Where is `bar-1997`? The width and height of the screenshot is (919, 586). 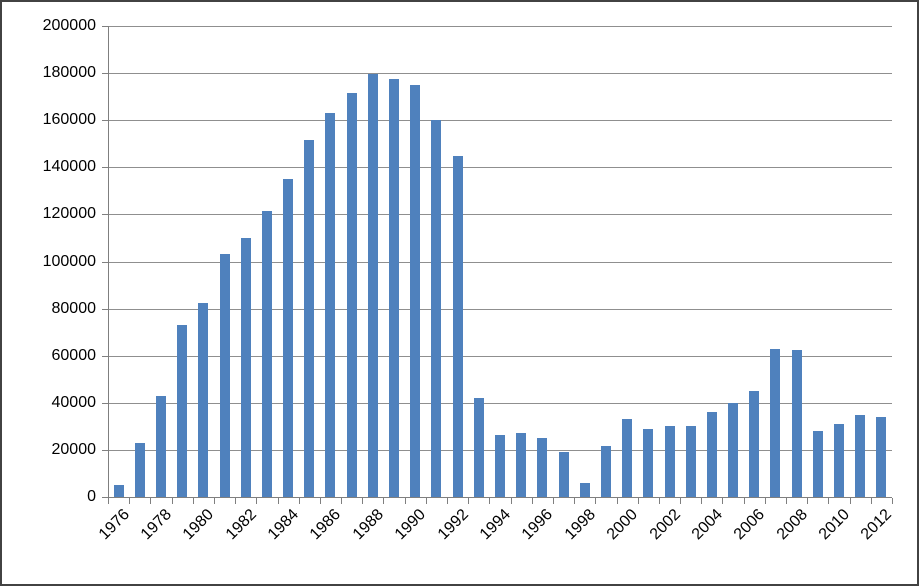 bar-1997 is located at coordinates (564, 474).